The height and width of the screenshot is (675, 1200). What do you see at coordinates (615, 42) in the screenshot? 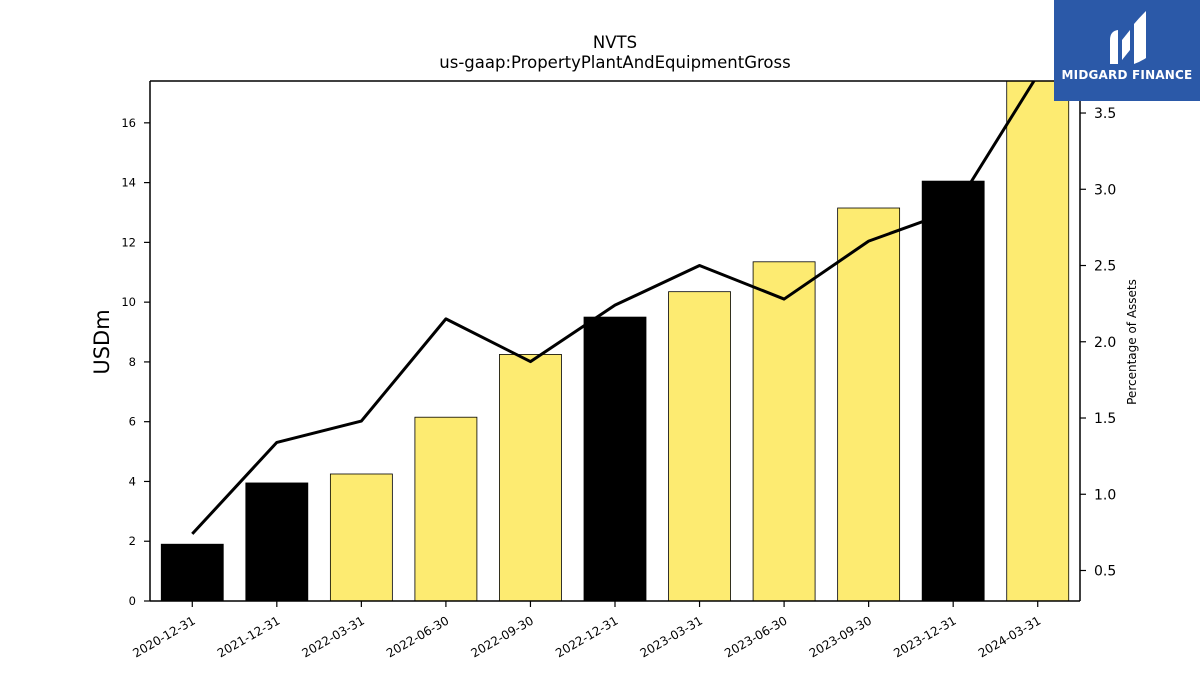
I see `chart-title: NVTS` at bounding box center [615, 42].